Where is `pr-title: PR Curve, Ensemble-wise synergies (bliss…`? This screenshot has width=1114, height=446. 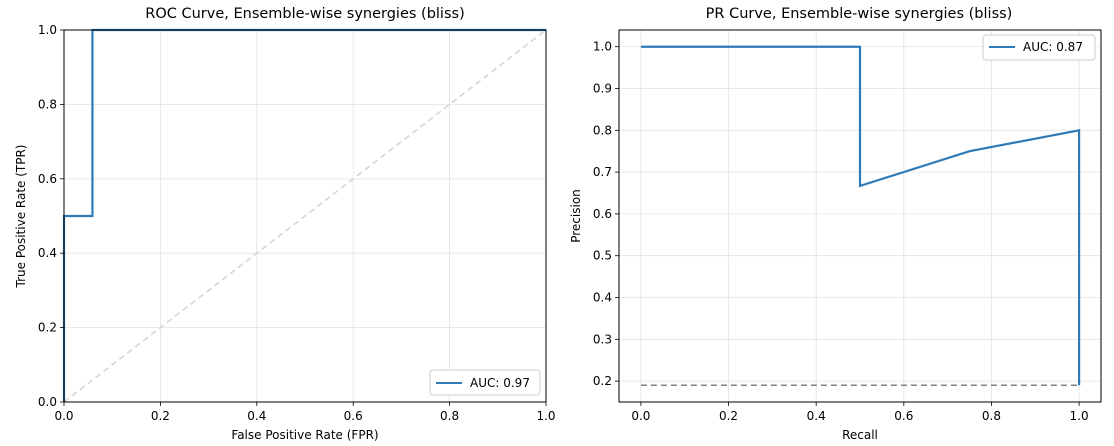 pr-title: PR Curve, Ensemble-wise synergies (bliss… is located at coordinates (859, 14).